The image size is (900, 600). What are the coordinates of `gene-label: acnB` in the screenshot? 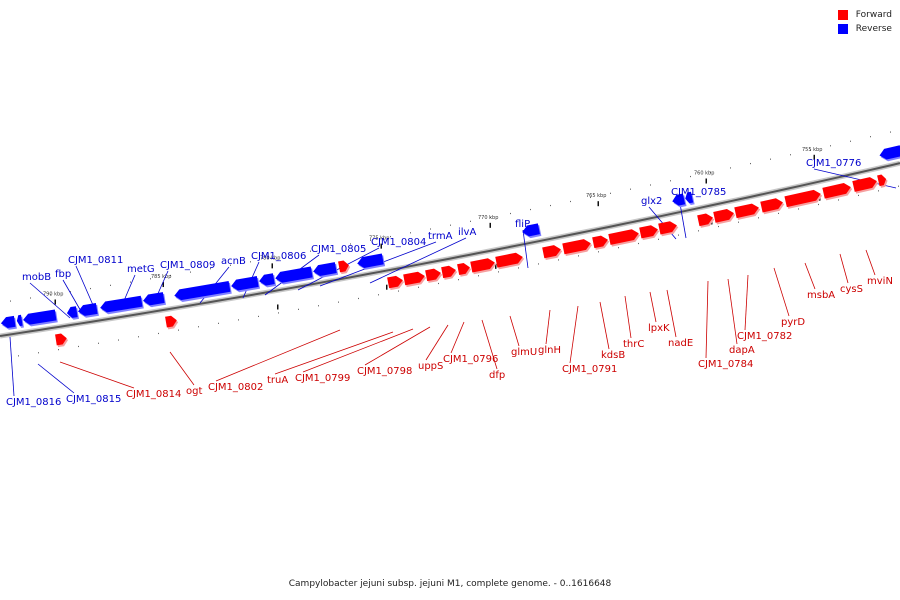 It's located at (233, 261).